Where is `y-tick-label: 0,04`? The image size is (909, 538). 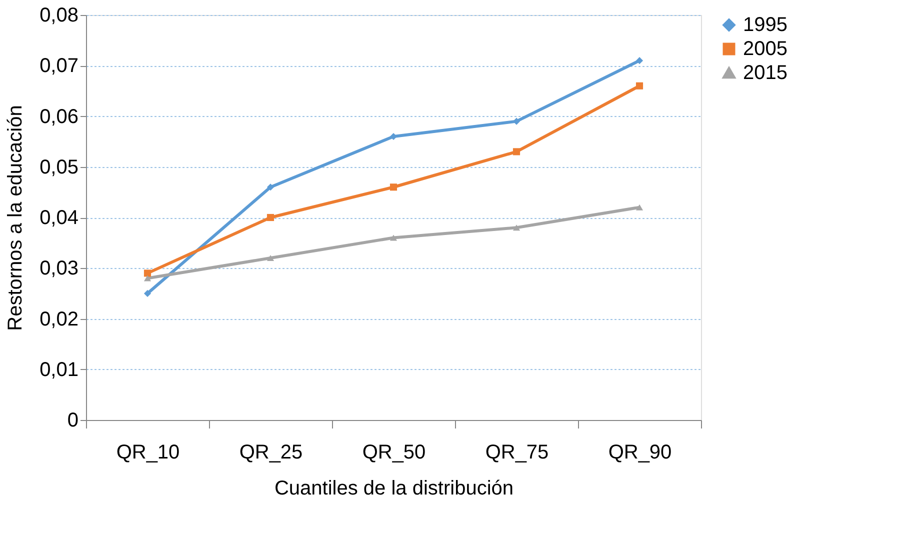
y-tick-label: 0,04 is located at coordinates (59, 218).